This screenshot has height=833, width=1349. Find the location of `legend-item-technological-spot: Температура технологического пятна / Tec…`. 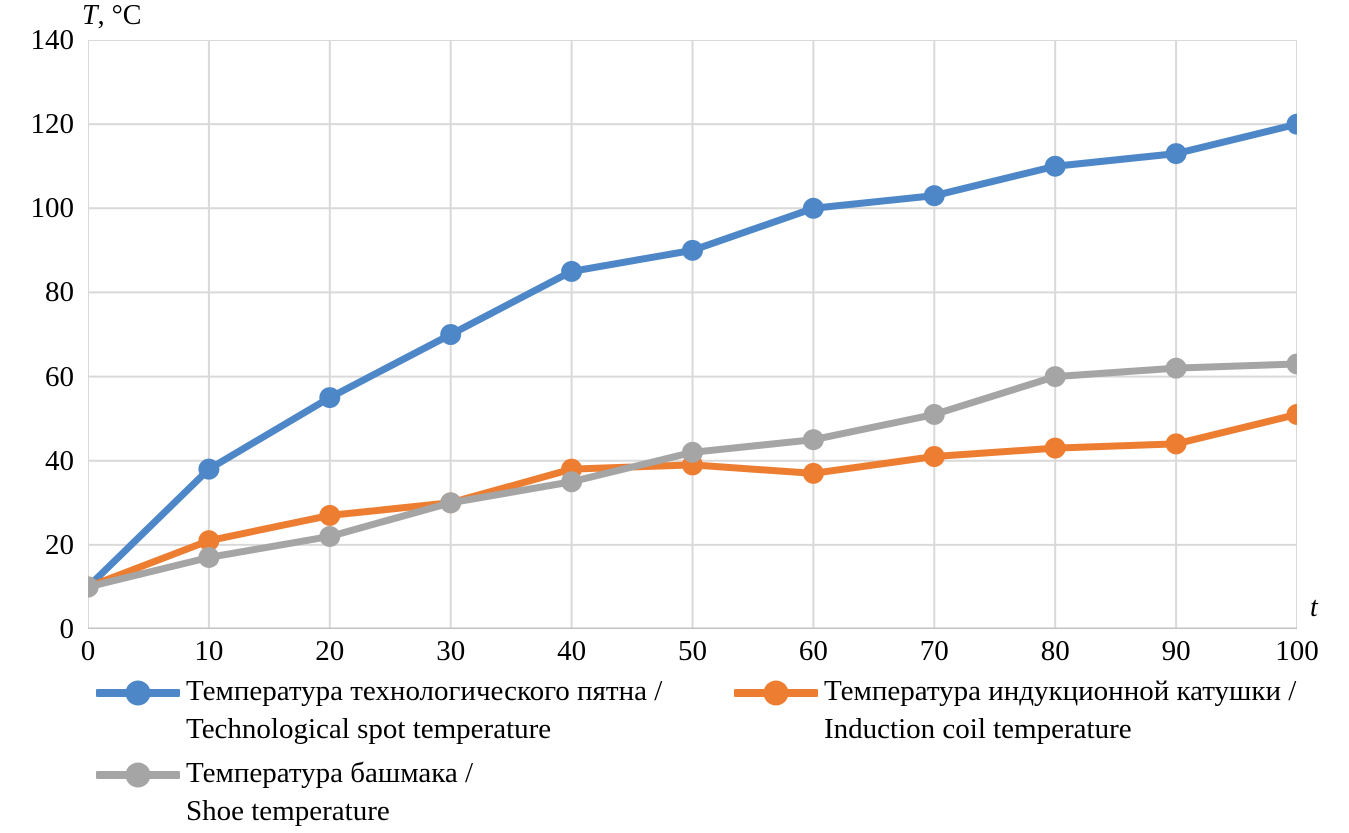

legend-item-technological-spot: Температура технологического пятна / Tec… is located at coordinates (379, 710).